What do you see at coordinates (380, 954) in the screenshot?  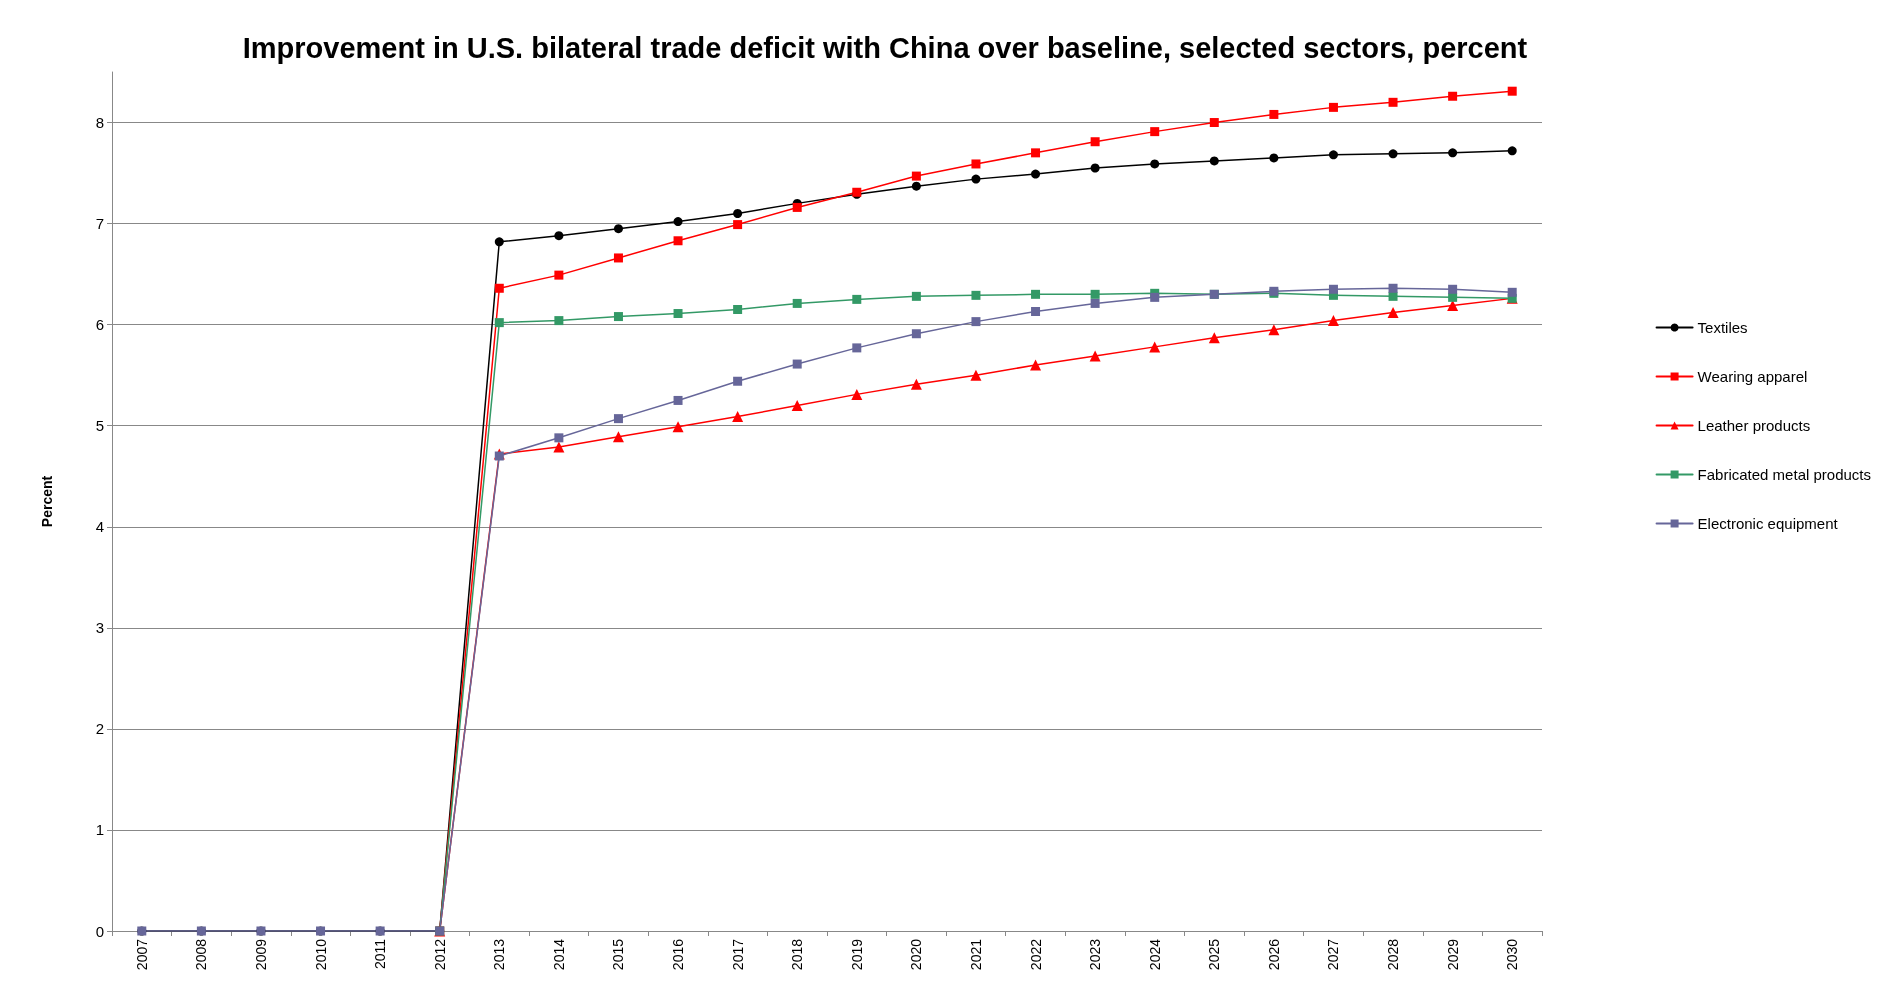 I see `x-tick-label: 2011` at bounding box center [380, 954].